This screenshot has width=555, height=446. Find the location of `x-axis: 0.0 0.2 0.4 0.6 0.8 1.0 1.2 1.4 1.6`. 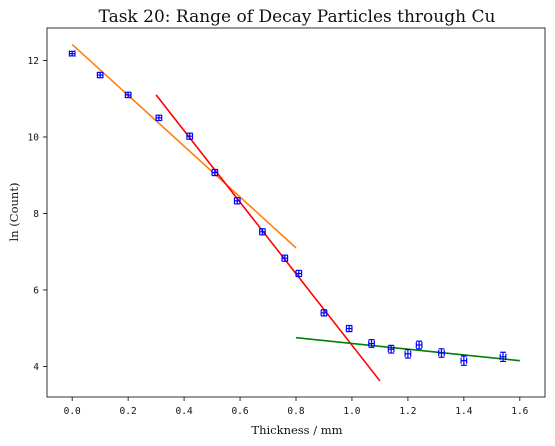

x-axis: 0.0 0.2 0.4 0.6 0.8 1.0 1.2 1.4 1.6 is located at coordinates (296, 407).